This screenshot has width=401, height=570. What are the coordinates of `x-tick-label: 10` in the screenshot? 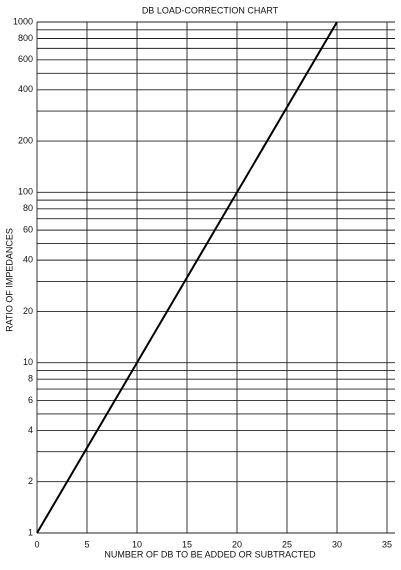 It's located at (137, 544).